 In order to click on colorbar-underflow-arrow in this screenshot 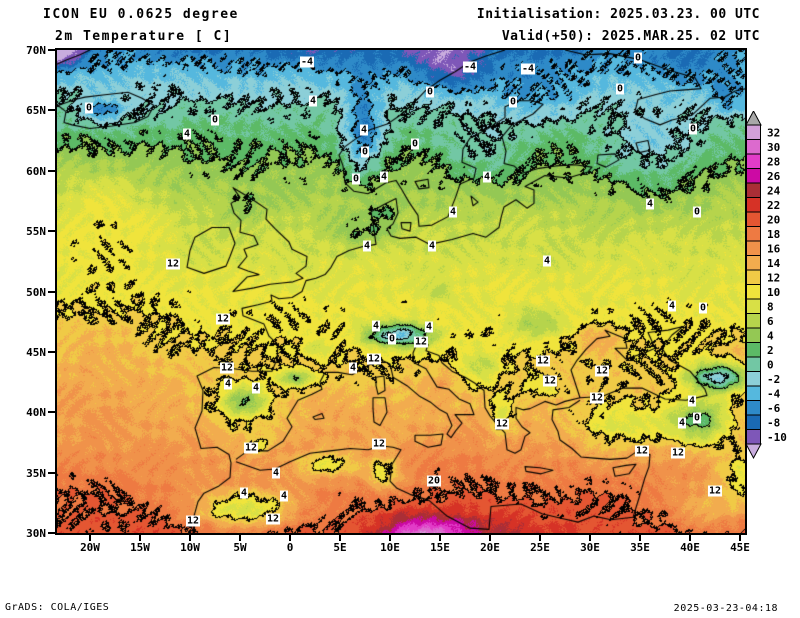, I will do `click(753, 451)`.